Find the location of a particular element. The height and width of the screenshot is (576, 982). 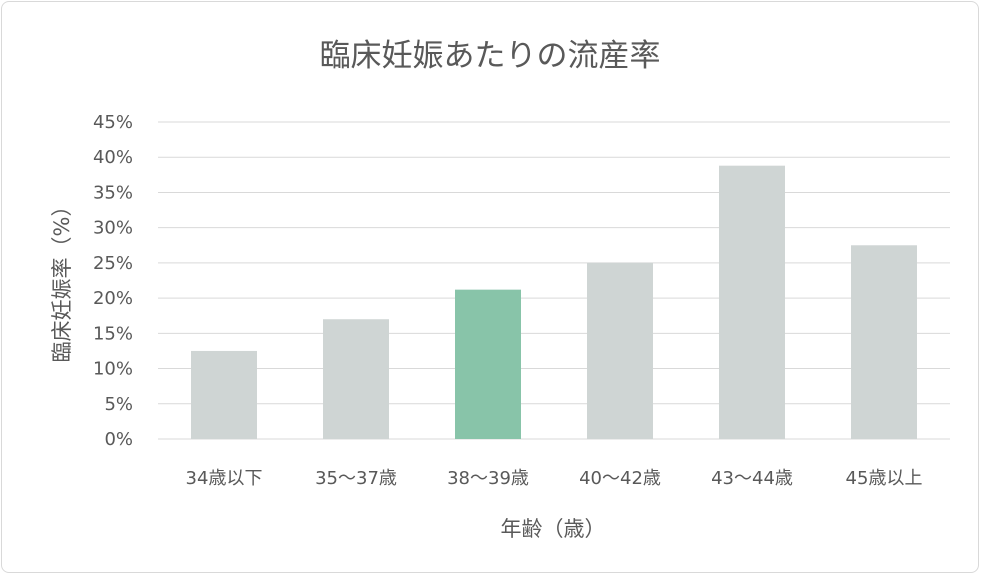

y-tick-label: 15% is located at coordinates (113, 333).